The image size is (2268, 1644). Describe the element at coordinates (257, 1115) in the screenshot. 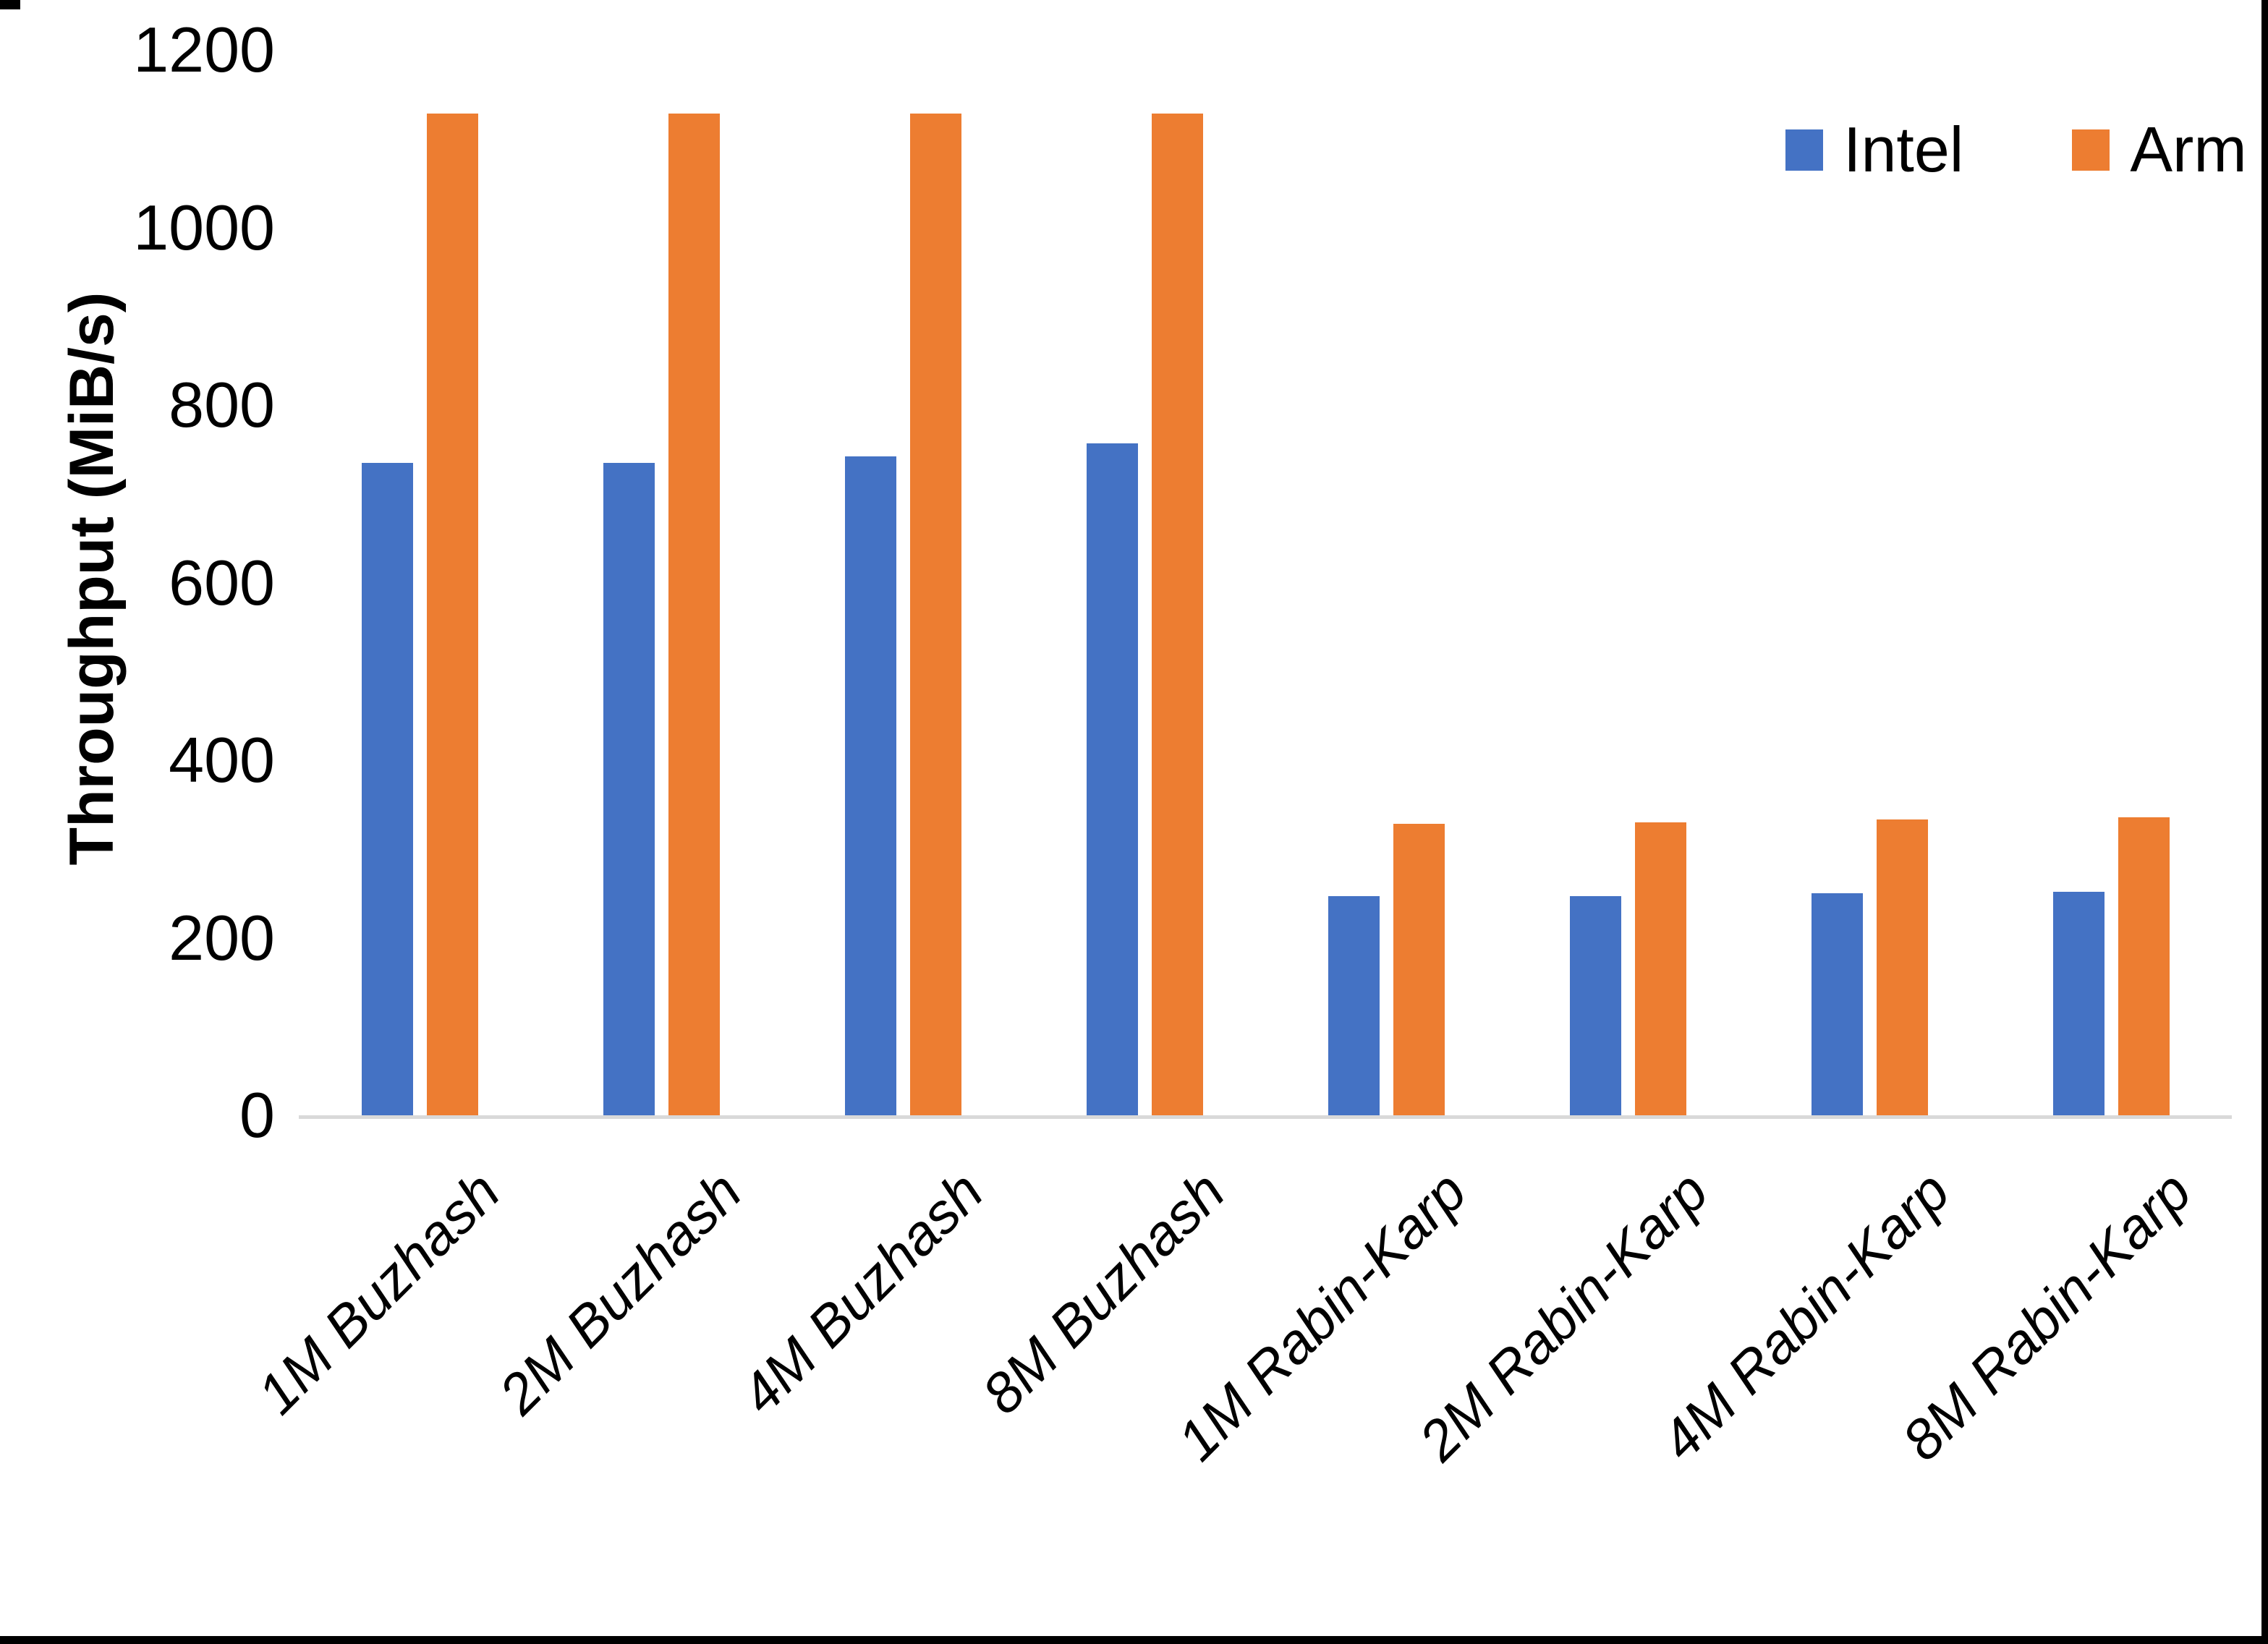

I see `y-tick-label-0: 0` at that location.